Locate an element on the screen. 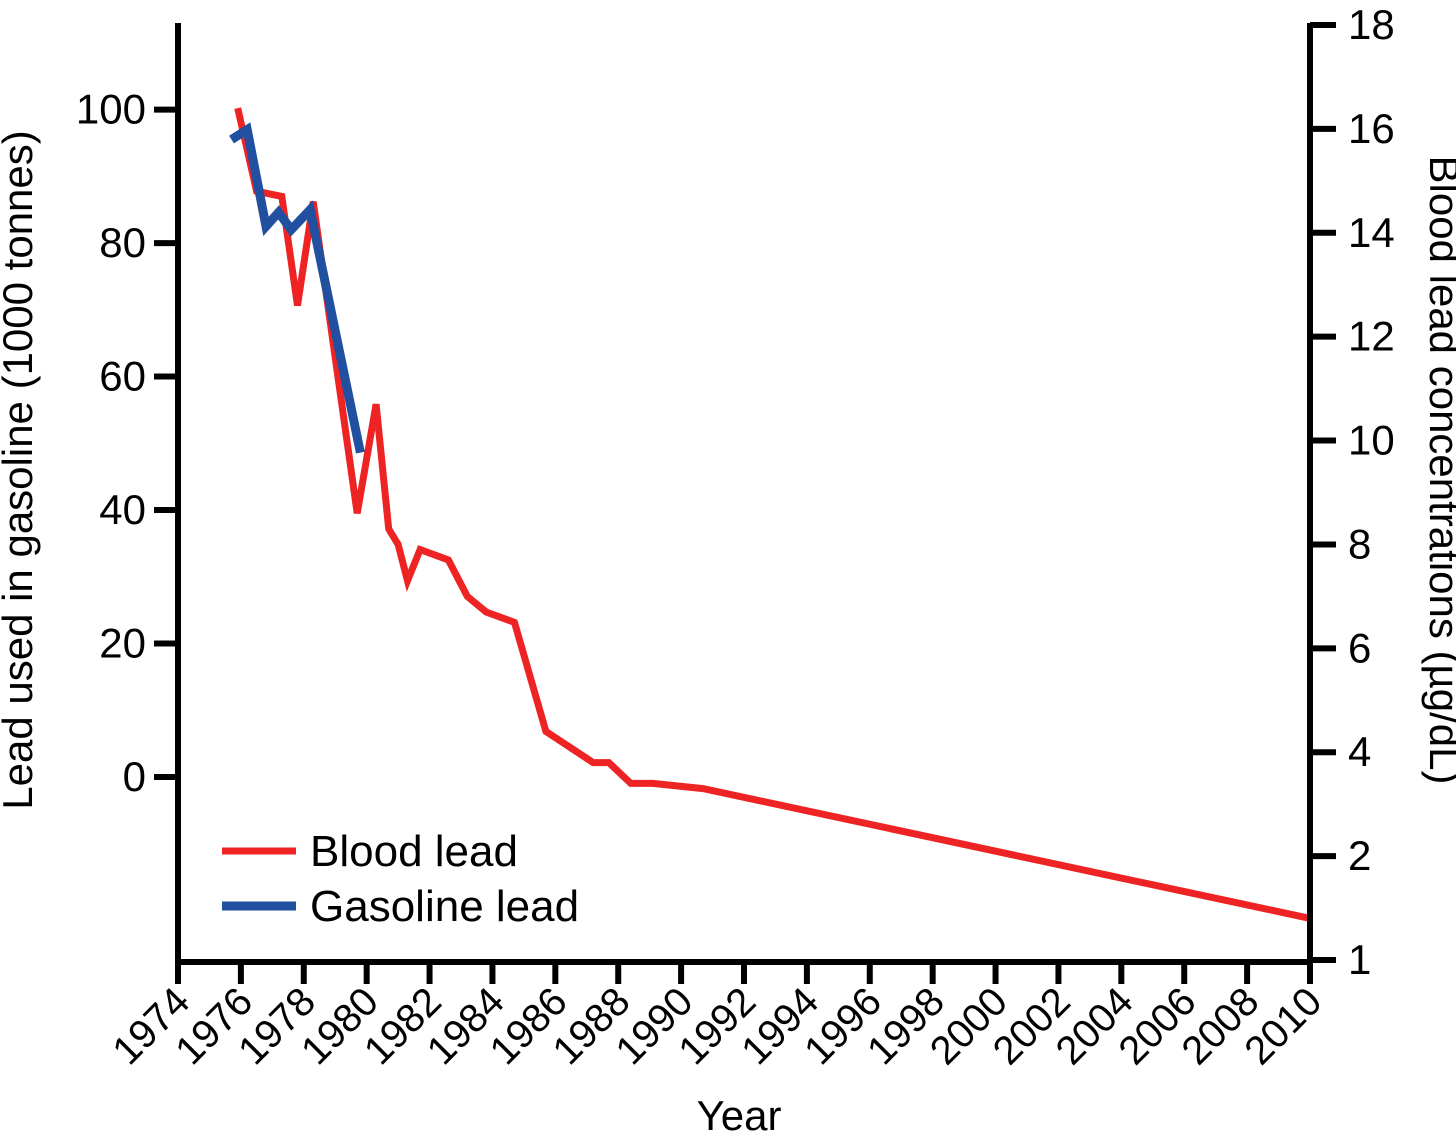 This screenshot has height=1140, width=1456. left-axis-title: Lead used in gasoline (1000 tonnes) is located at coordinates (20, 470).